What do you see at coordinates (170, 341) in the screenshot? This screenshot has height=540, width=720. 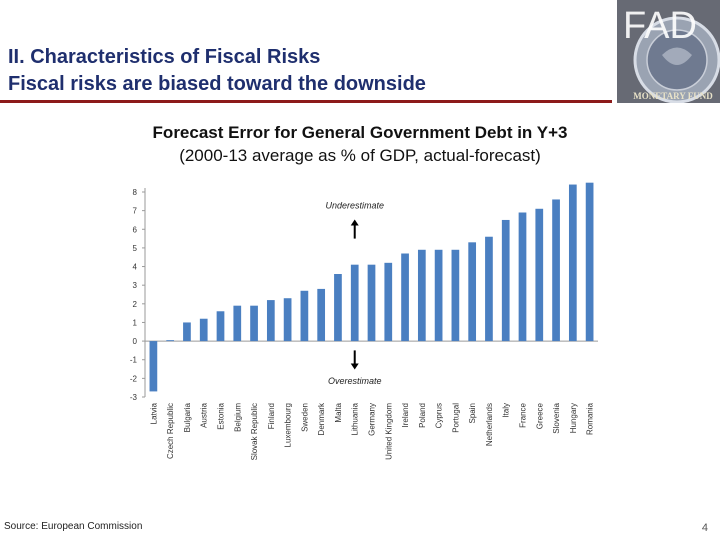 I see `bar-czech-republic` at bounding box center [170, 341].